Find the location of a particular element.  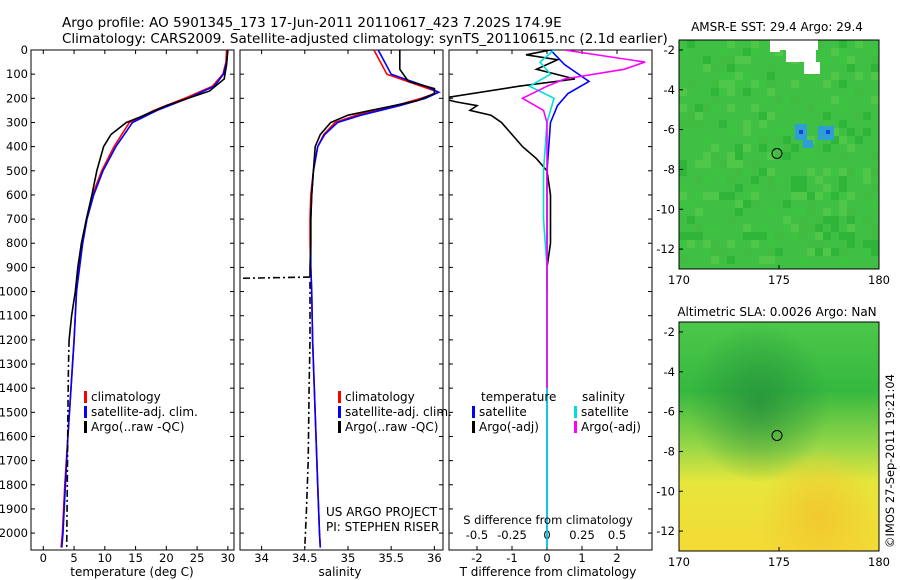

map-y-tick-label: -4 is located at coordinates (669, 90).